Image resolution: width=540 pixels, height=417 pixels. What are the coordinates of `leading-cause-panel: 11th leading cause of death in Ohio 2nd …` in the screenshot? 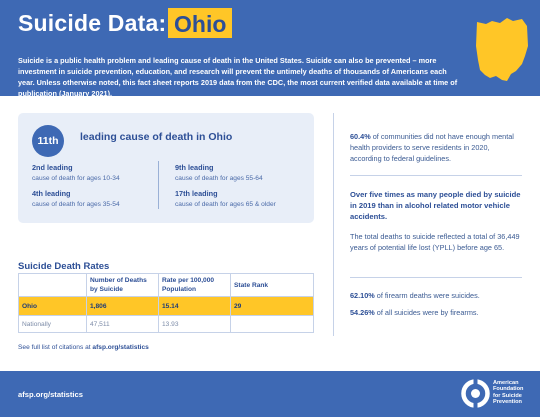 It's located at (166, 168).